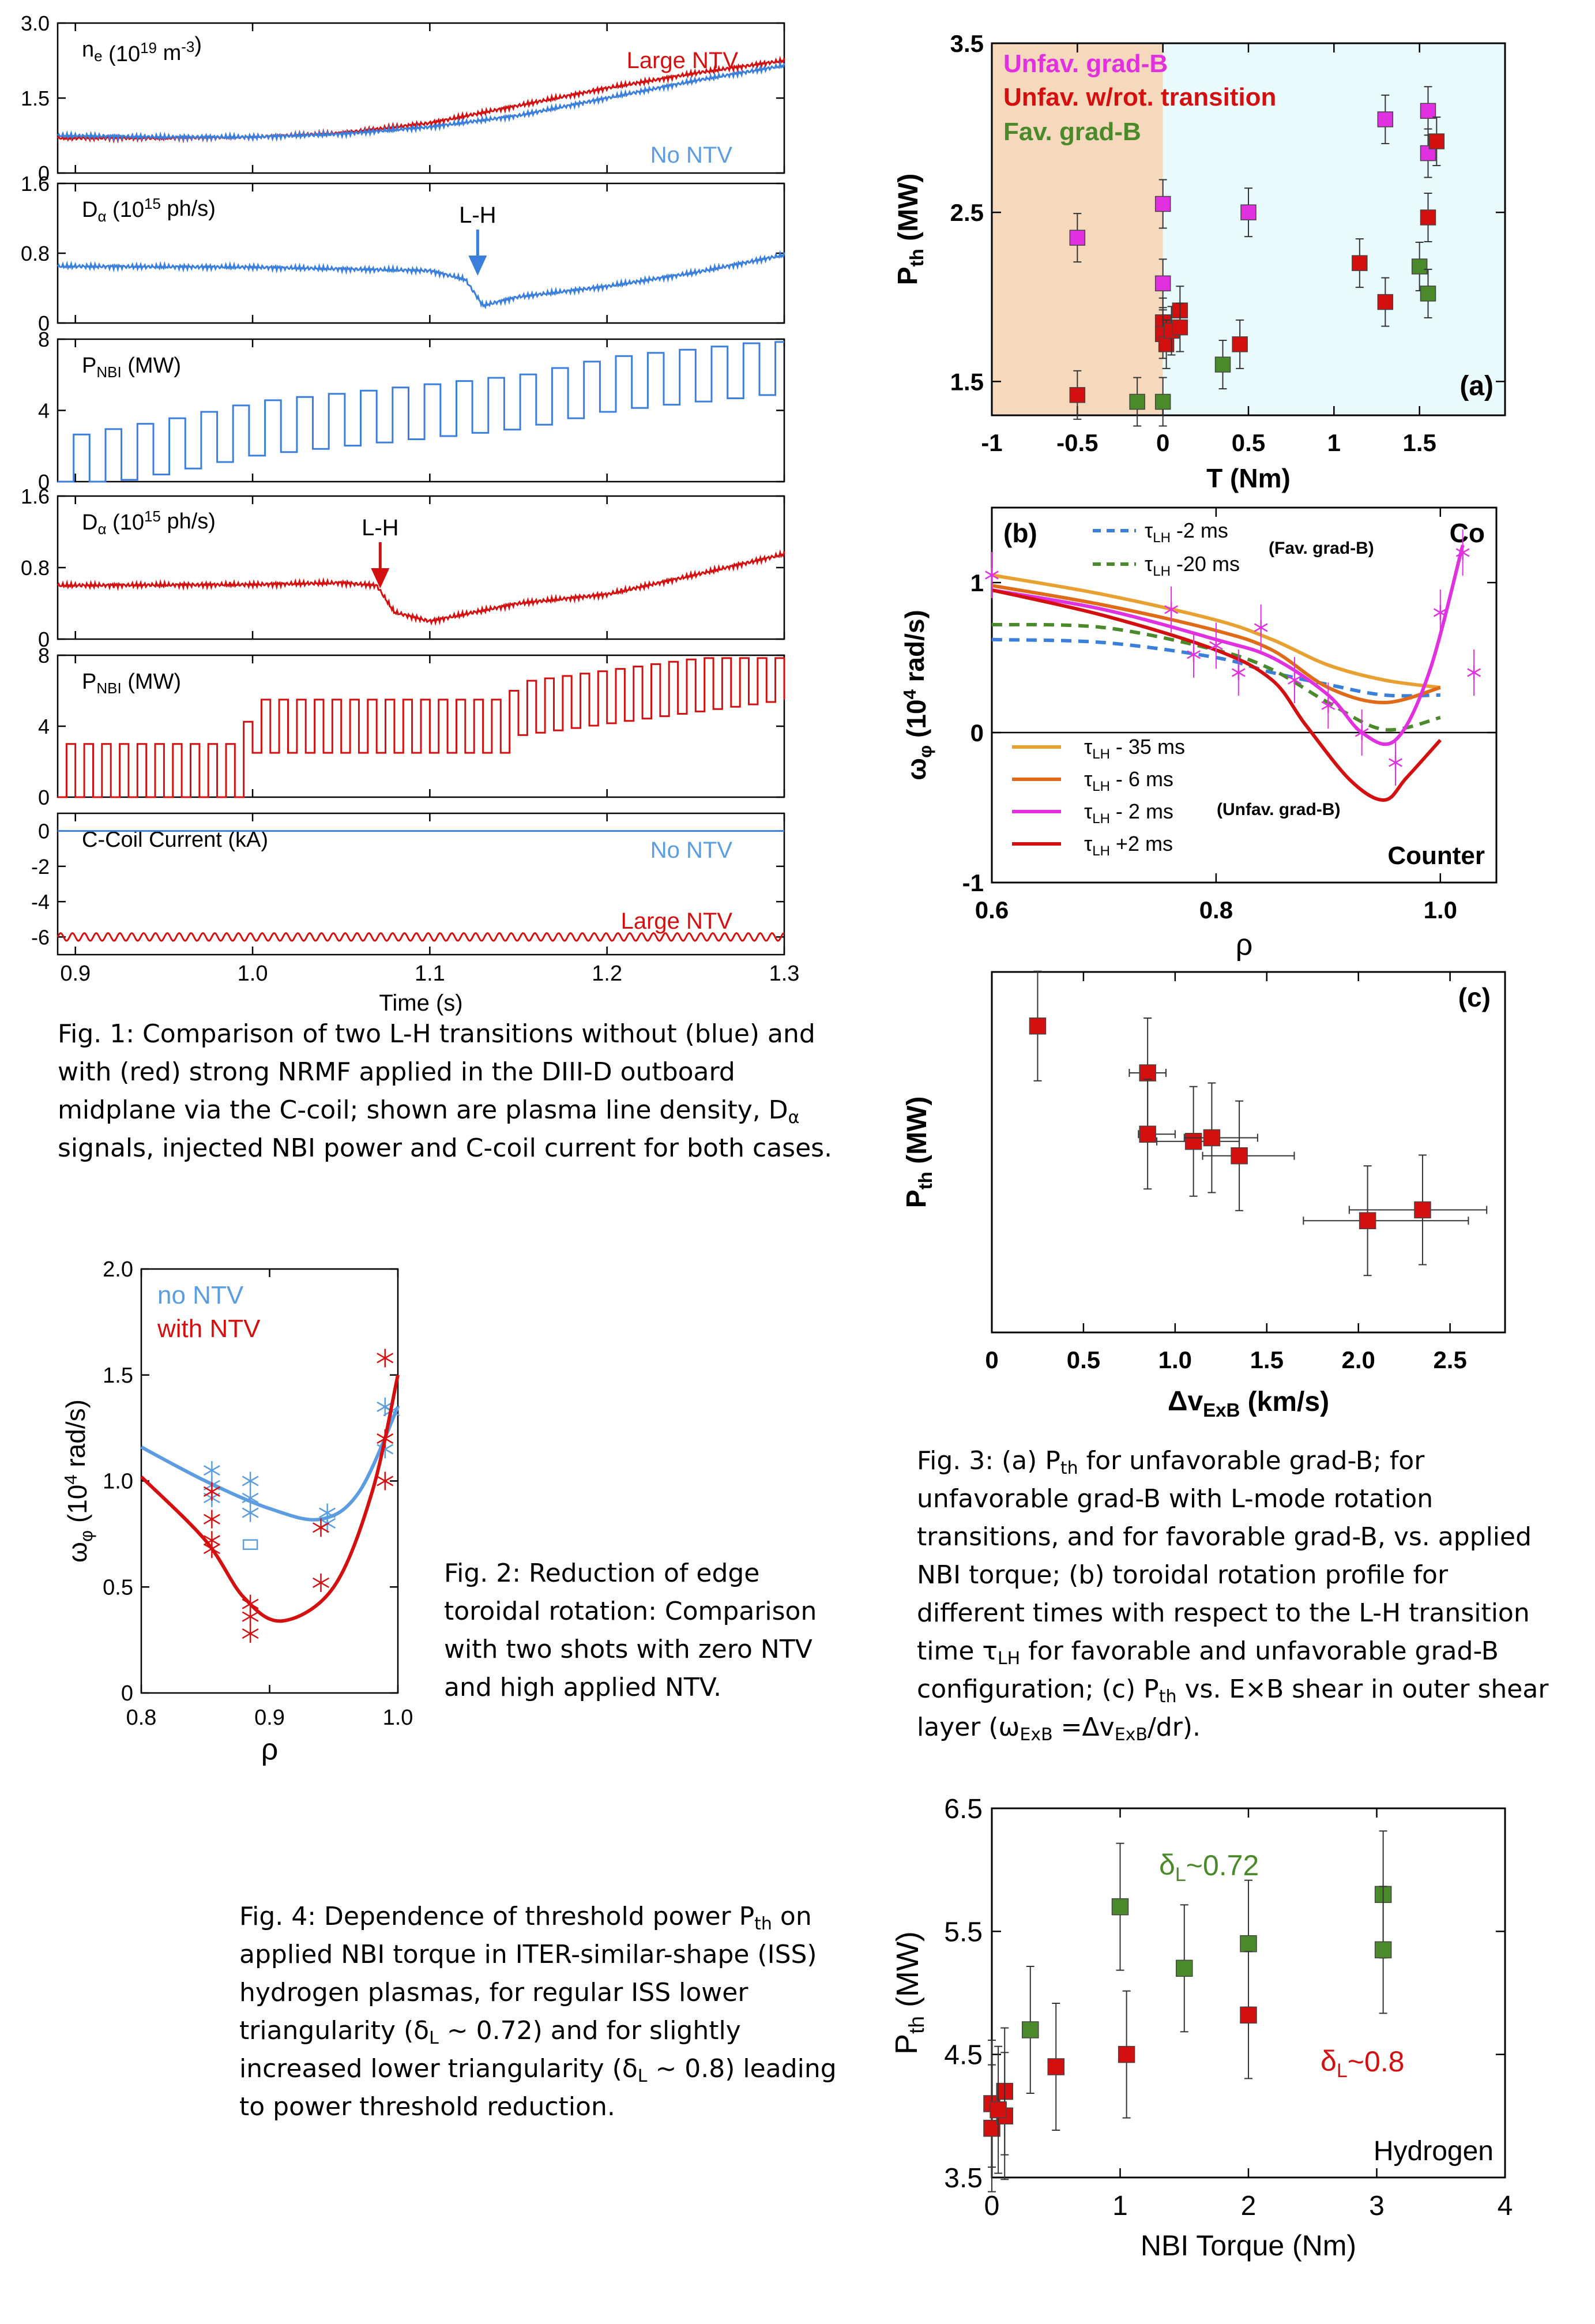 Image resolution: width=1595 pixels, height=2324 pixels. I want to click on x-tick-label: 1.5, so click(1267, 1360).